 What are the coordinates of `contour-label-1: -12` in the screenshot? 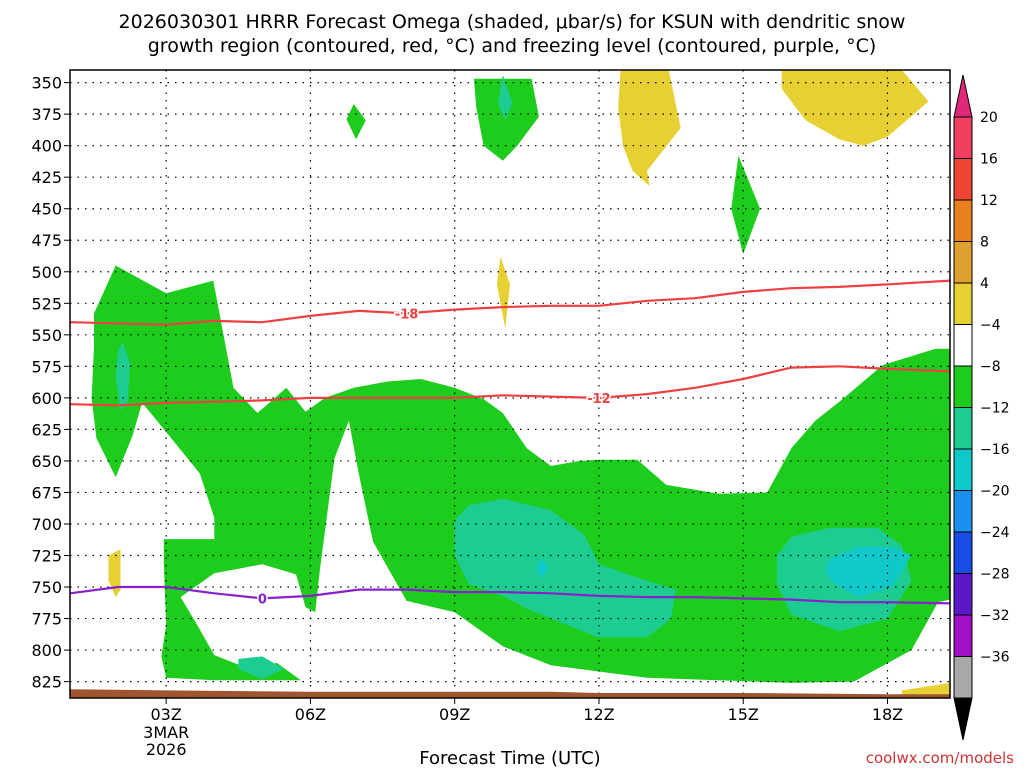 It's located at (599, 399).